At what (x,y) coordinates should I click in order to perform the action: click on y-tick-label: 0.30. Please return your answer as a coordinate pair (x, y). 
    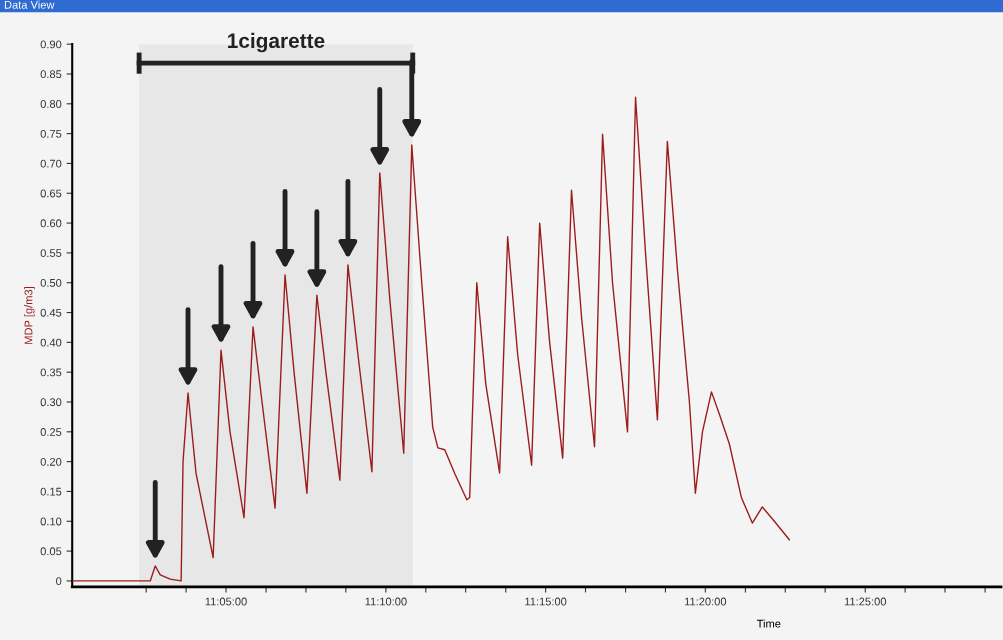
    Looking at the image, I should click on (51, 402).